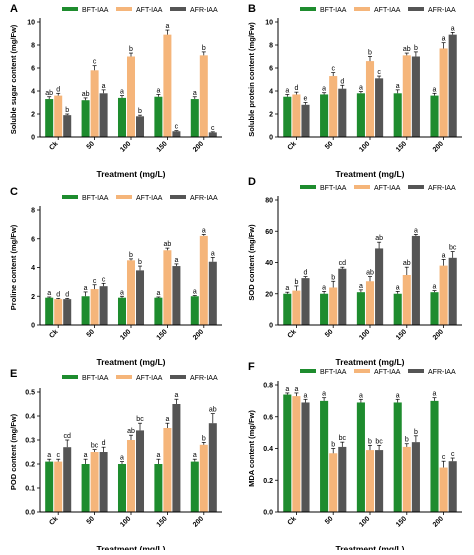 The height and width of the screenshot is (555, 474). Describe the element at coordinates (251, 367) in the screenshot. I see `panel-letter: F` at that location.